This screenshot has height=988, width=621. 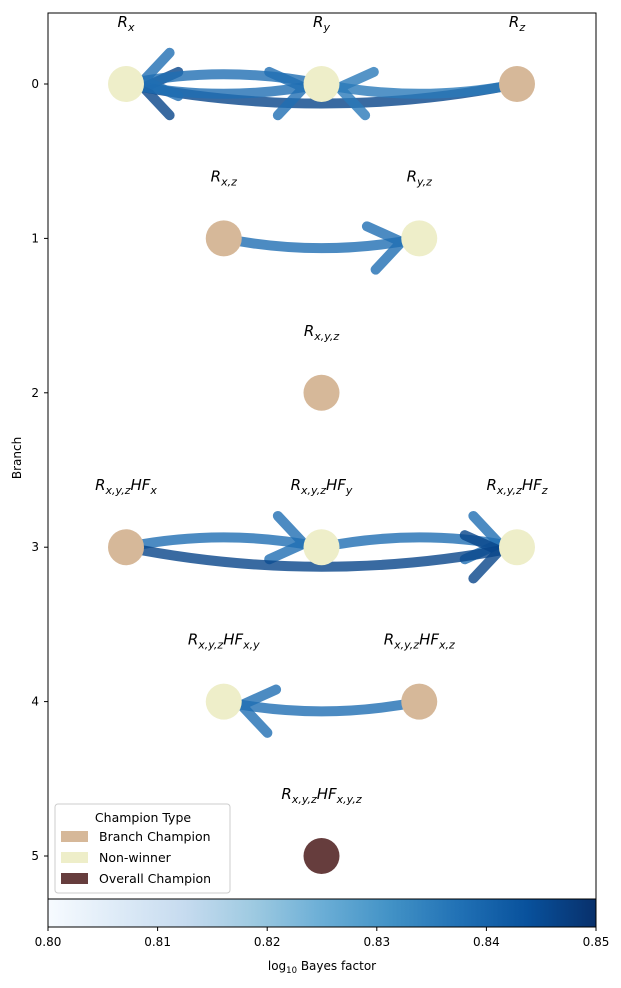 What do you see at coordinates (35, 702) in the screenshot?
I see `y-tick-label: 4` at bounding box center [35, 702].